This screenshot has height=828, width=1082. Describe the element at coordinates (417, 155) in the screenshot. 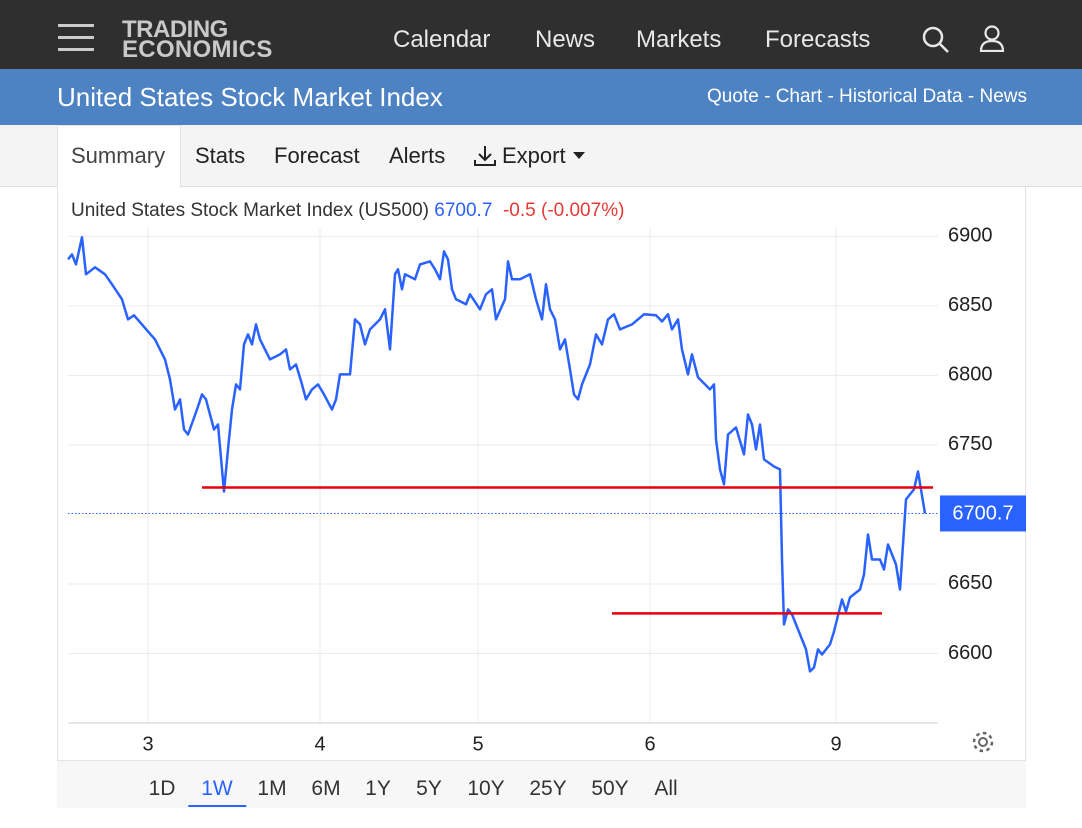

I see `tab: Alerts` at that location.